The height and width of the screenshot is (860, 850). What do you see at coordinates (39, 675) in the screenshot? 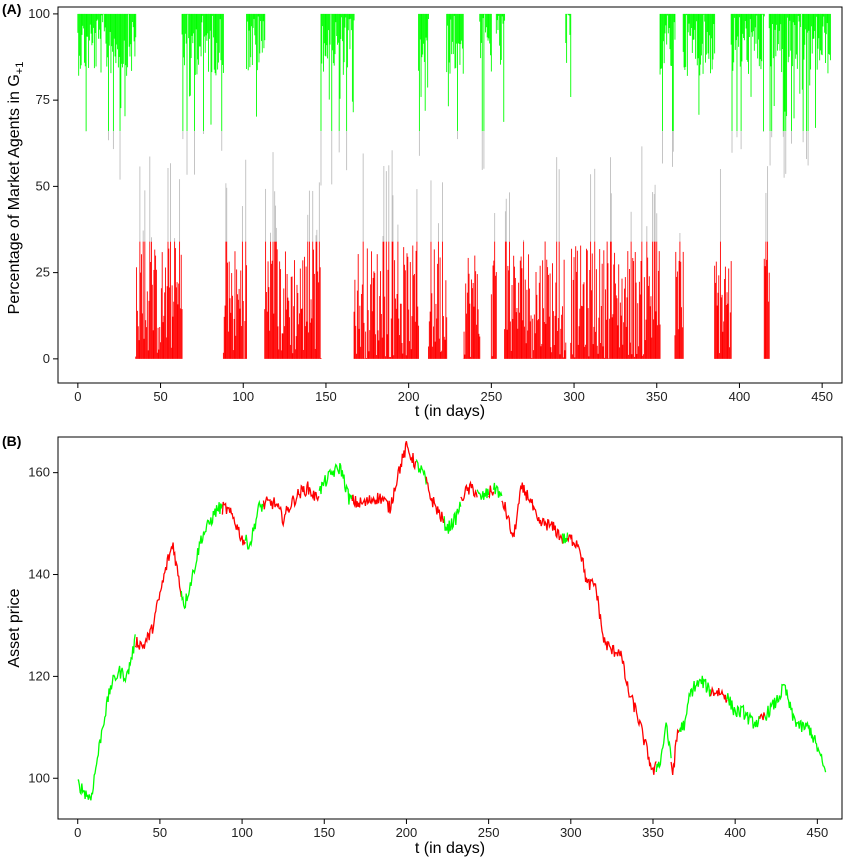
I see `y-tick-label: 120` at bounding box center [39, 675].